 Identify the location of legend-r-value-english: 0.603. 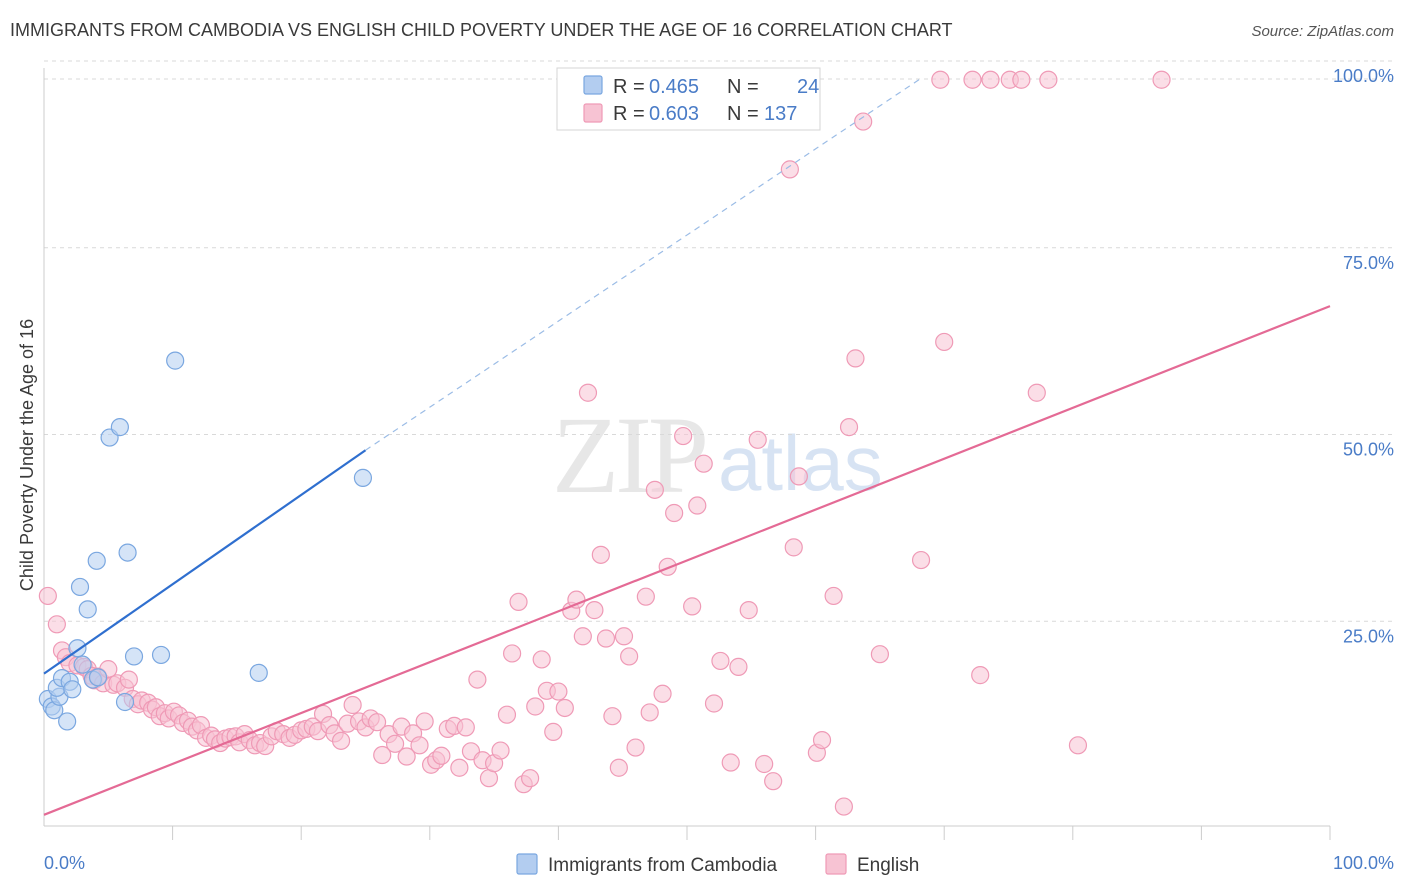
(674, 114).